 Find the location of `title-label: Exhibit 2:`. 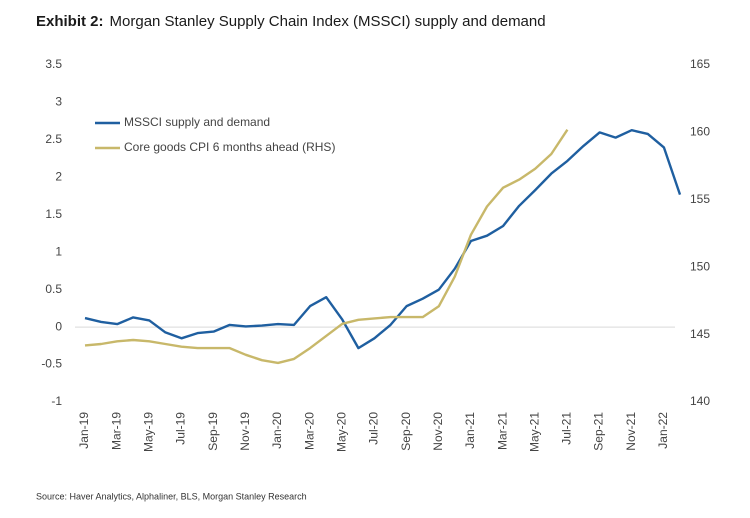

title-label: Exhibit 2: is located at coordinates (70, 21).